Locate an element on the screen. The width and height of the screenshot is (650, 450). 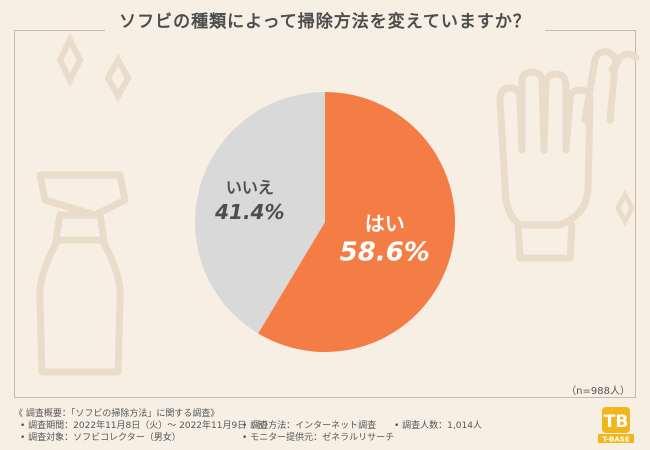
slice-label-2: いいえ is located at coordinates (250, 187).